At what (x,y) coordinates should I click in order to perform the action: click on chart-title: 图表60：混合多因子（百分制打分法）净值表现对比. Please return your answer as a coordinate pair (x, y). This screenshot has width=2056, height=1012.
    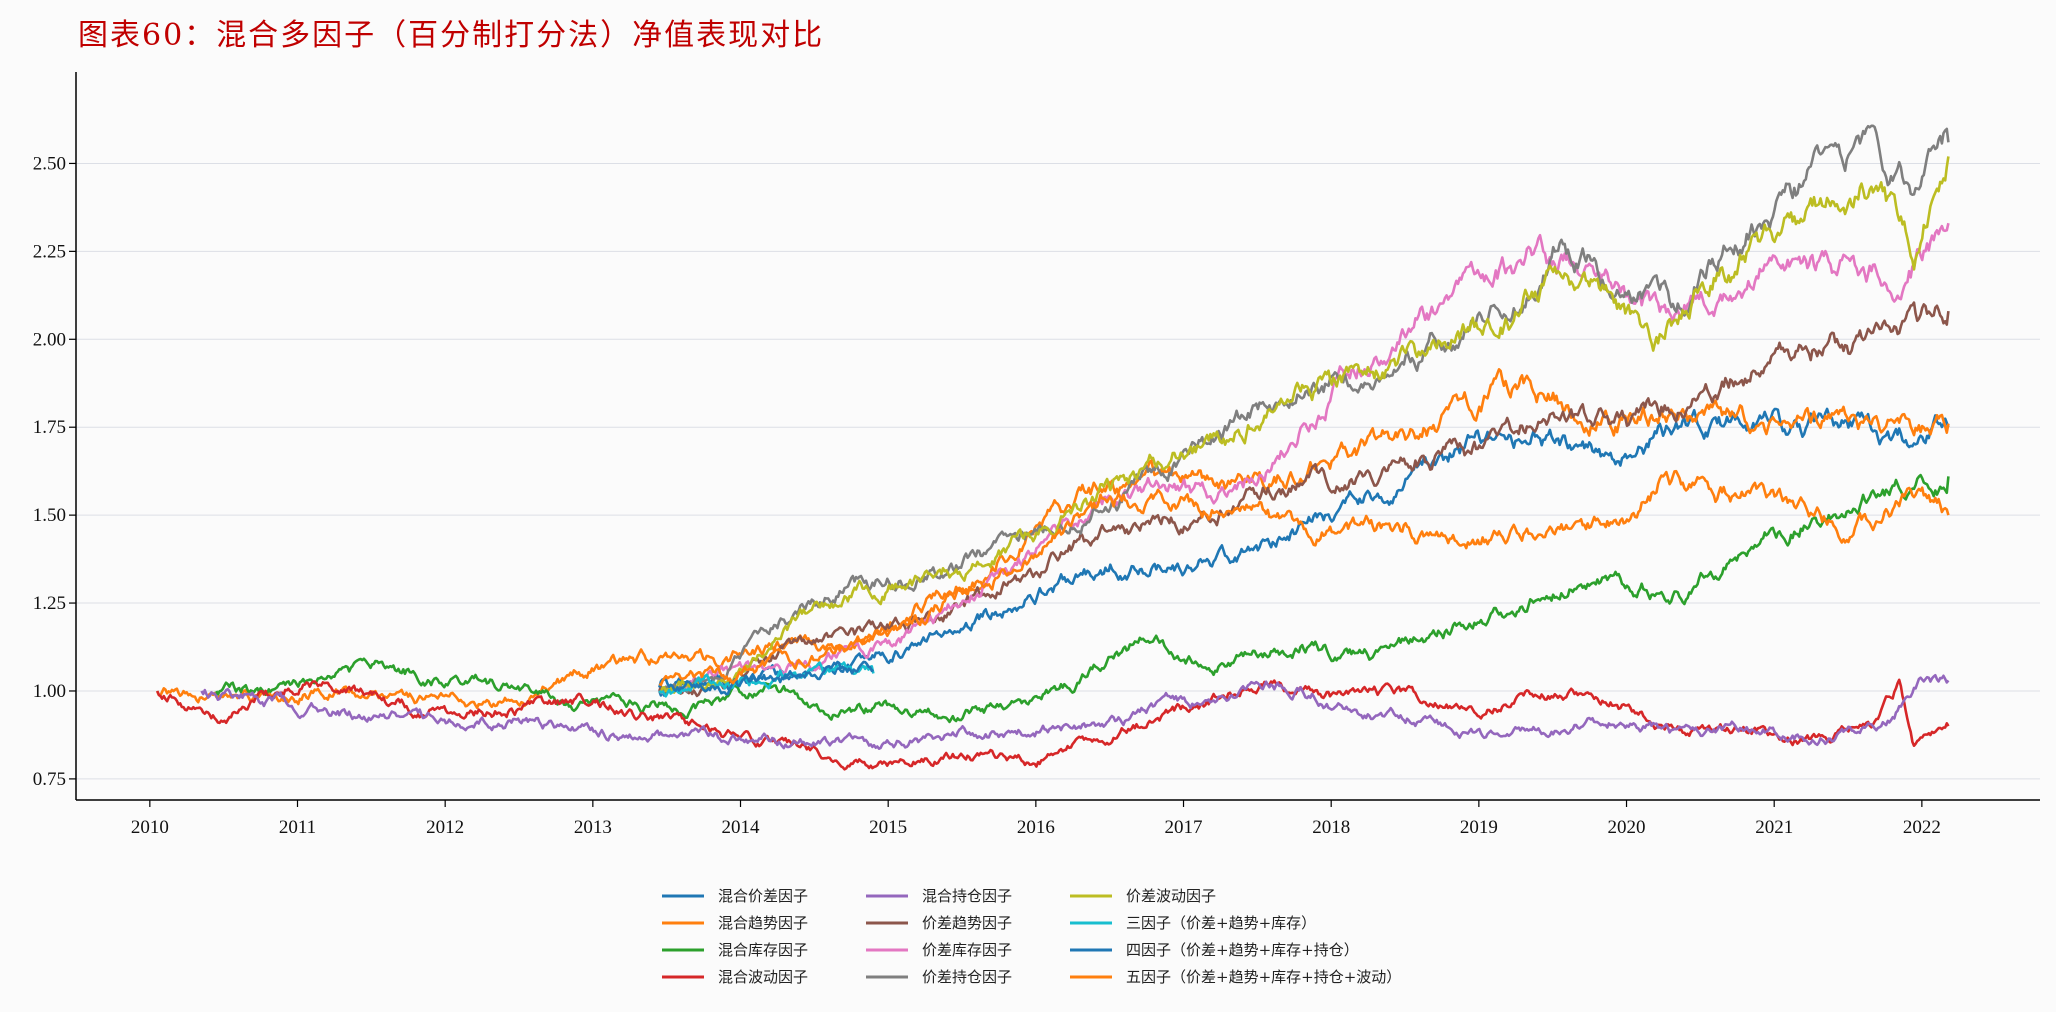
    Looking at the image, I should click on (451, 35).